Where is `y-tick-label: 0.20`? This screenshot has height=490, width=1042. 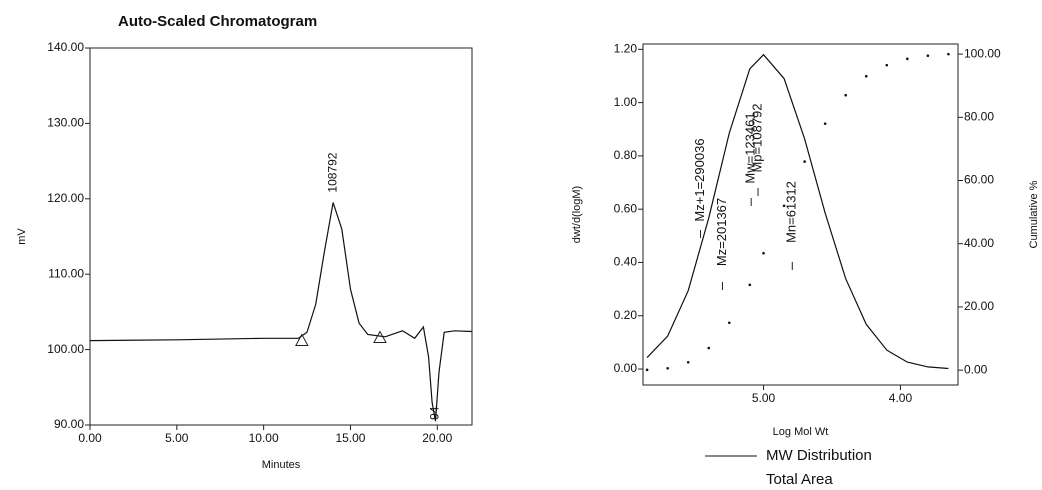 y-tick-label: 0.20 is located at coordinates (626, 315).